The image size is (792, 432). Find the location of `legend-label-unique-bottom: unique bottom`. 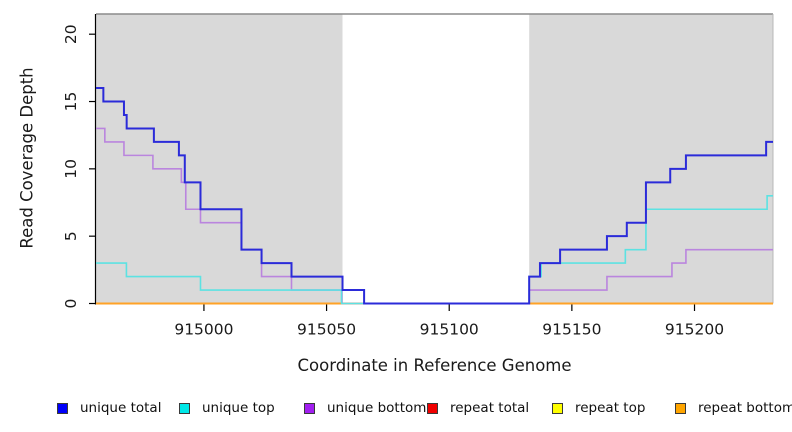

legend-label-unique-bottom: unique bottom is located at coordinates (377, 408).